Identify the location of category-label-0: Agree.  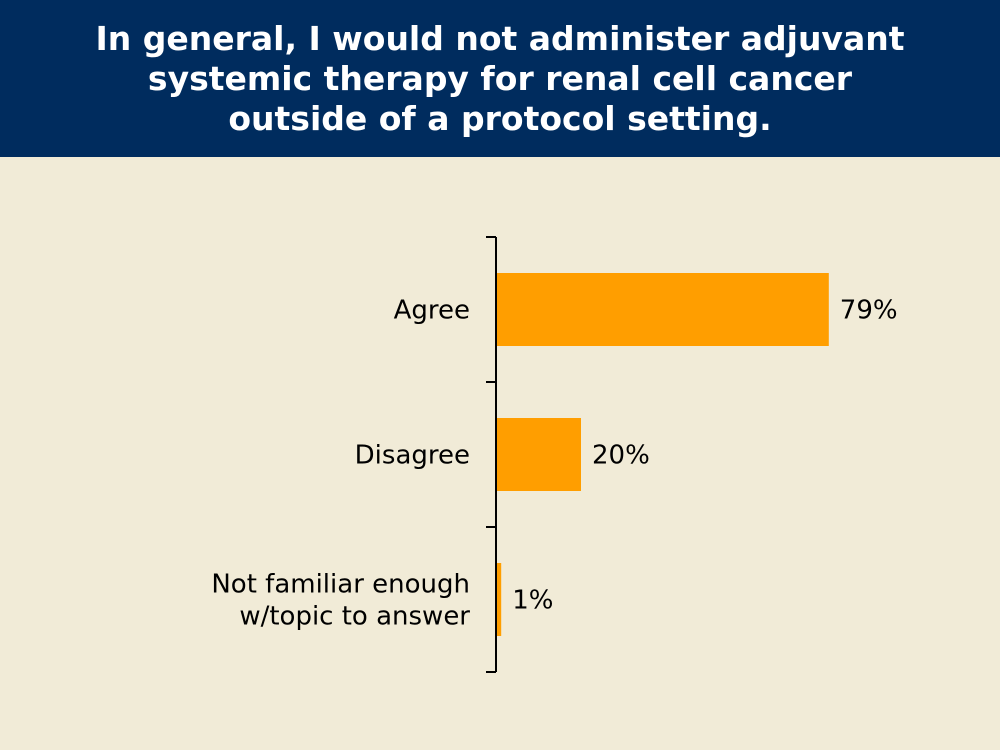
(432, 311).